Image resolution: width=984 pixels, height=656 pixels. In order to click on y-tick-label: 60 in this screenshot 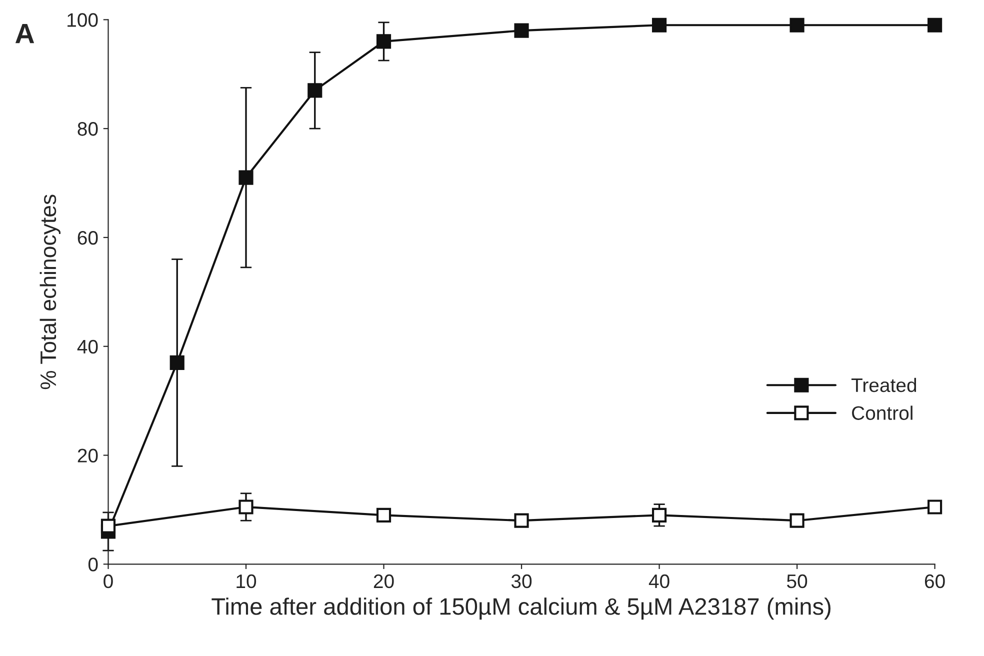, I will do `click(88, 237)`.